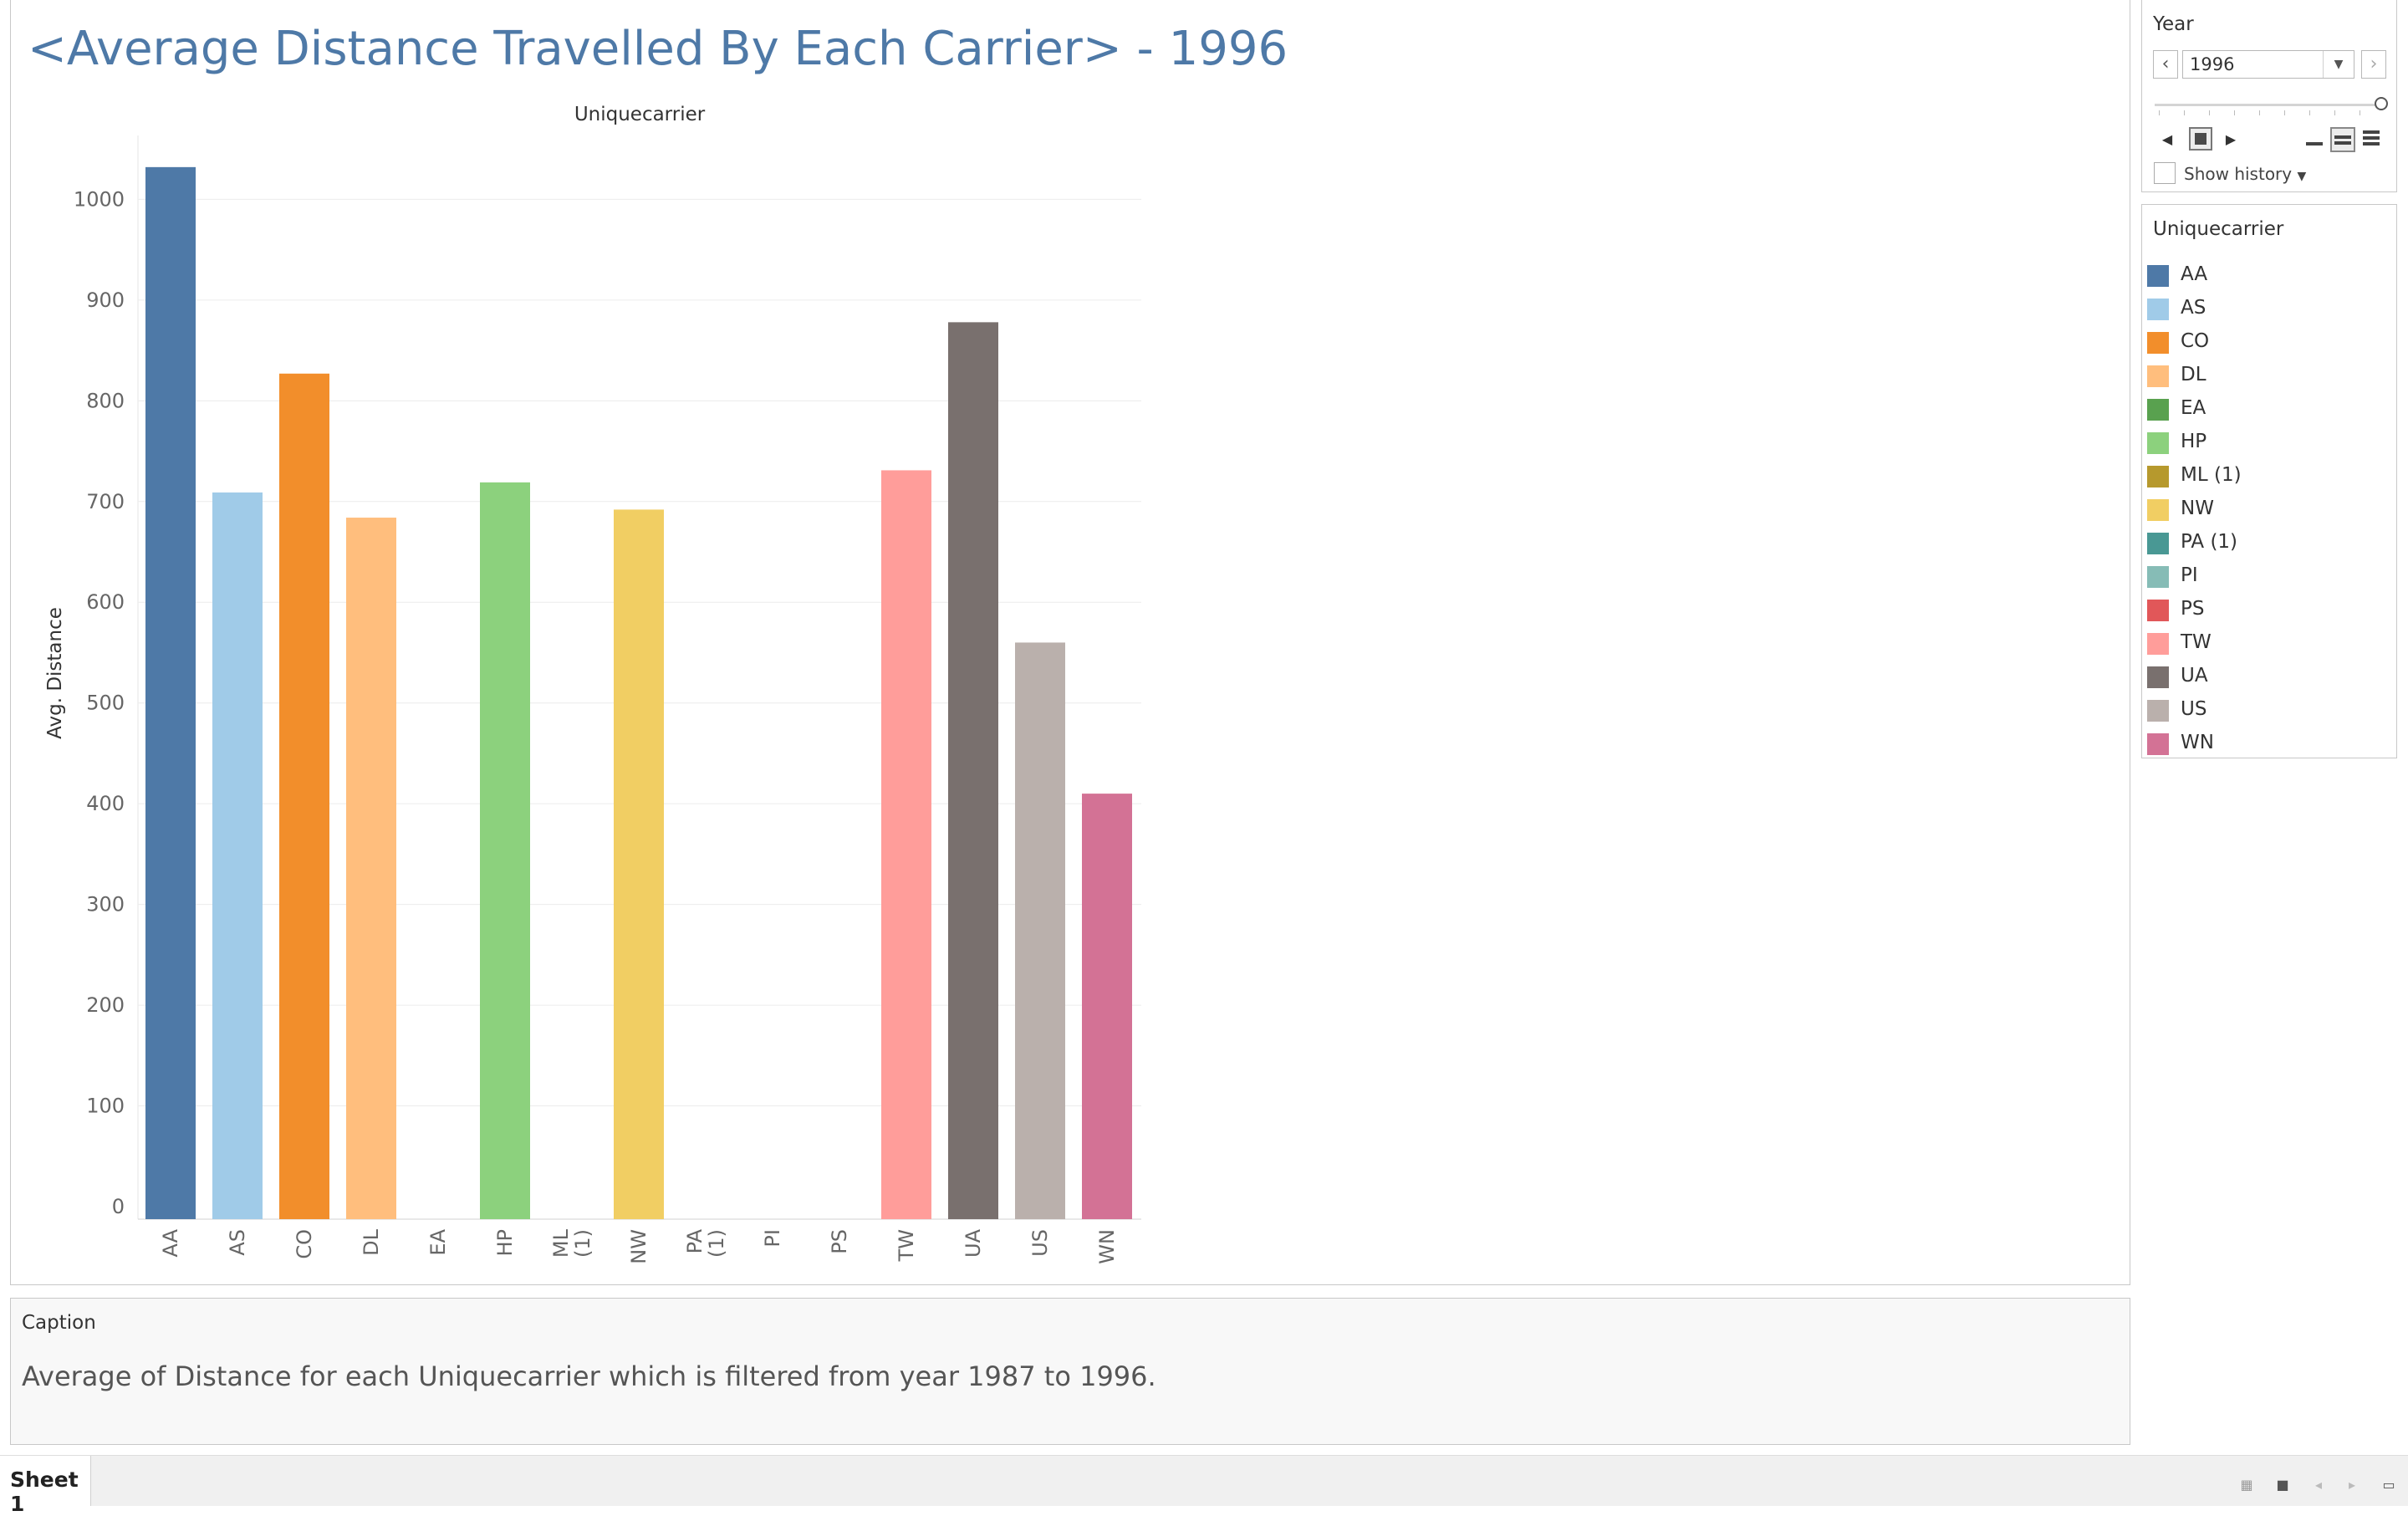  I want to click on speed-slow-icon, so click(2315, 139).